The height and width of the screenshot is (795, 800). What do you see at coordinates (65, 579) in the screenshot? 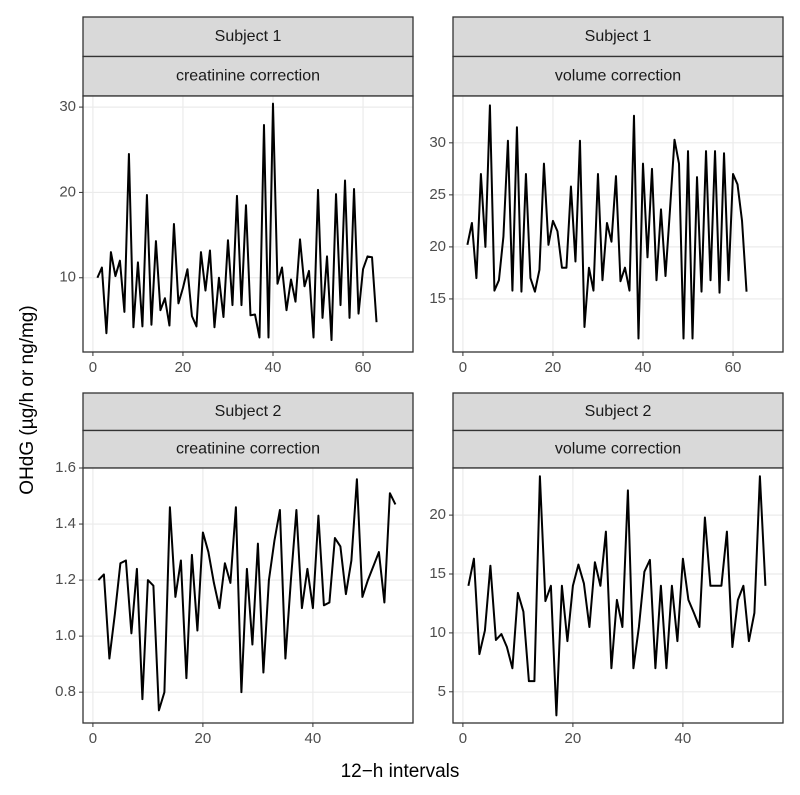
I see `y-tick-label: 1.2` at bounding box center [65, 579].